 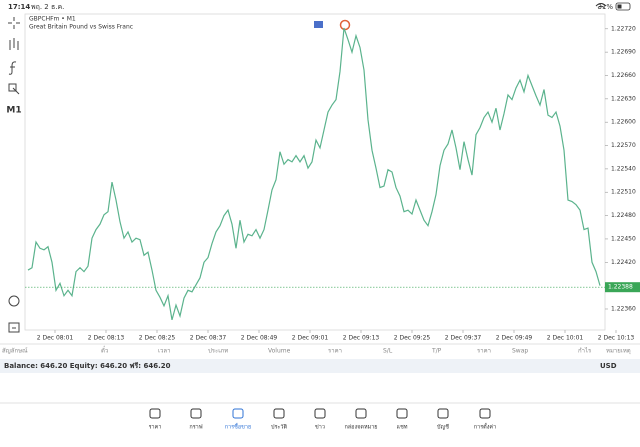 I want to click on indicators-tool, so click(x=14, y=44).